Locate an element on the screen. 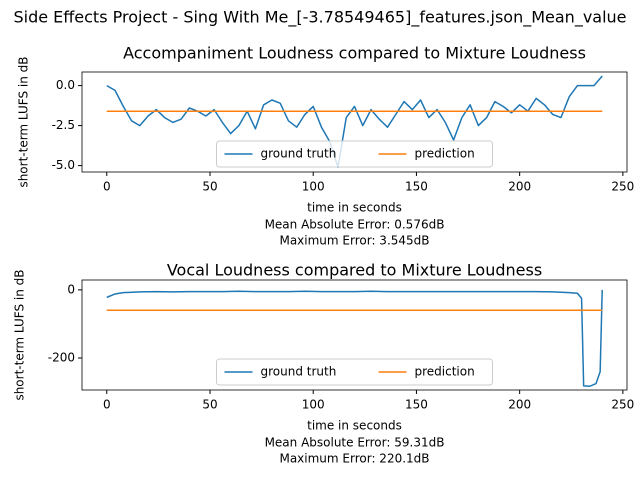  annotation: Mean Absolute Error: 0.576dB is located at coordinates (355, 225).